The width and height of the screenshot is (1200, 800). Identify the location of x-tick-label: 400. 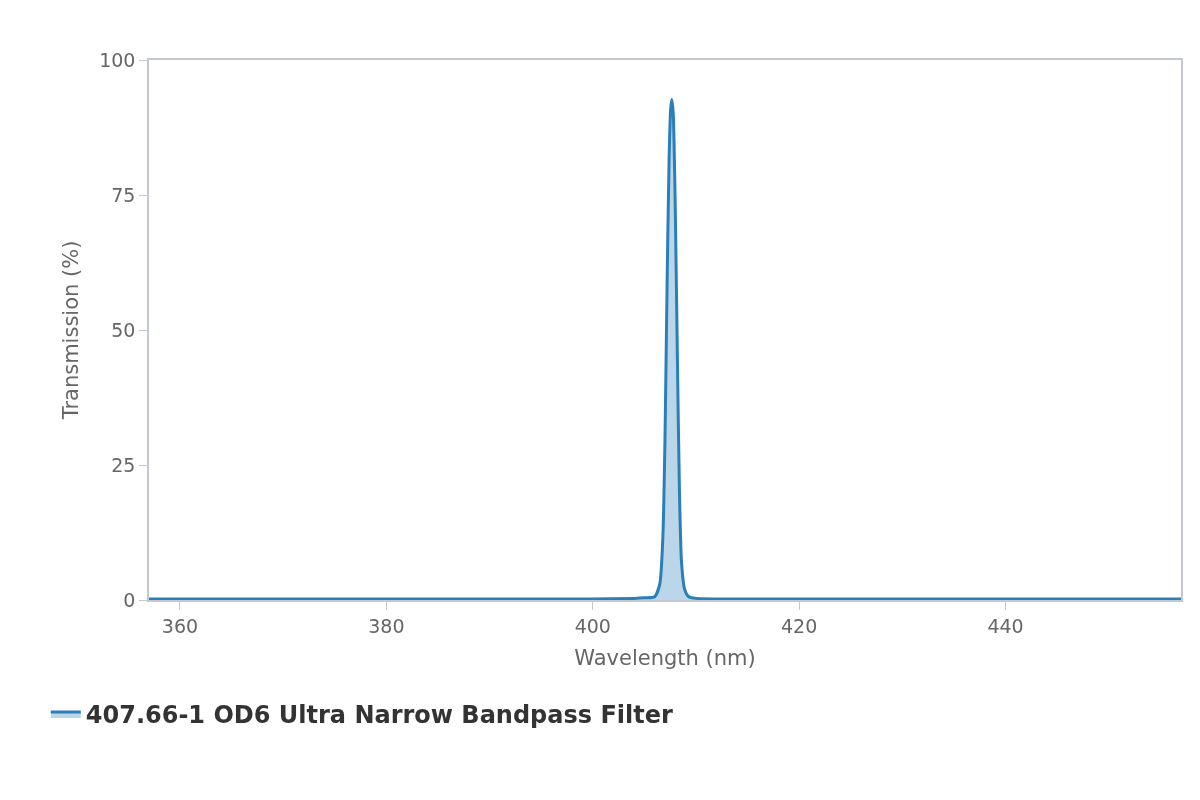
(592, 625).